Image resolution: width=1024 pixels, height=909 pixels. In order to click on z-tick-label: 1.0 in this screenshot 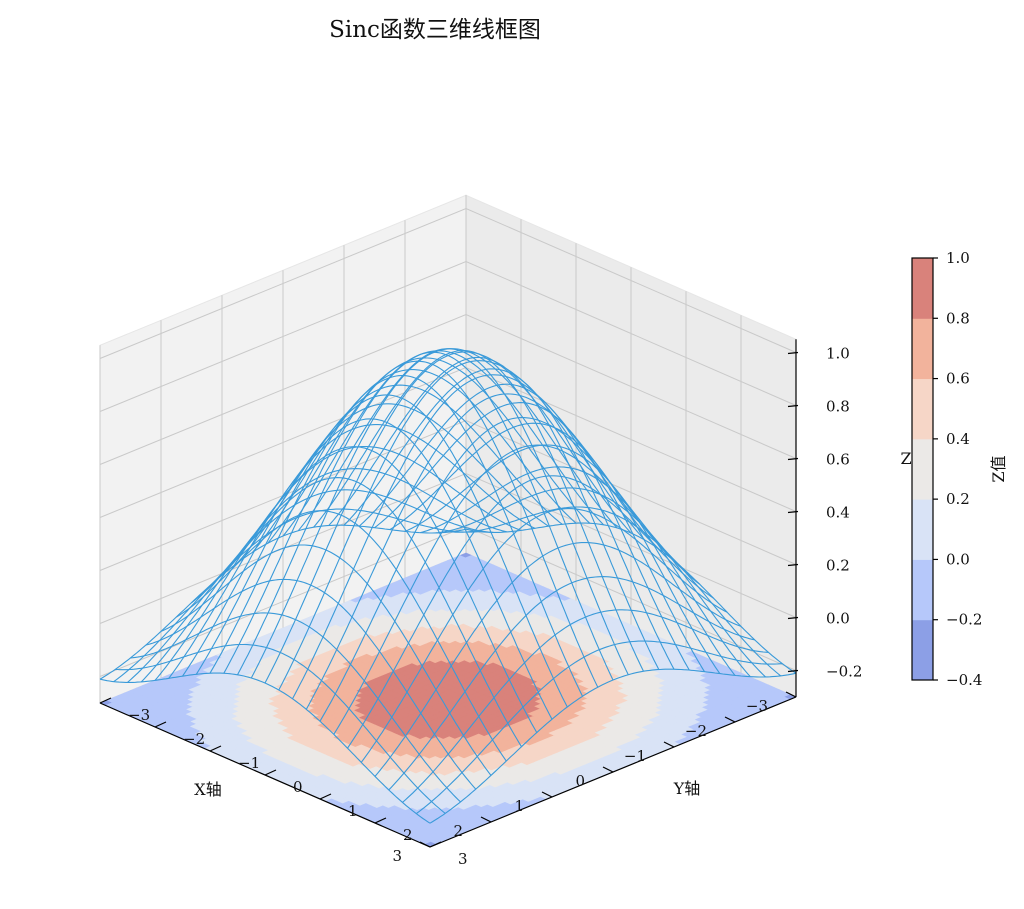, I will do `click(838, 354)`.